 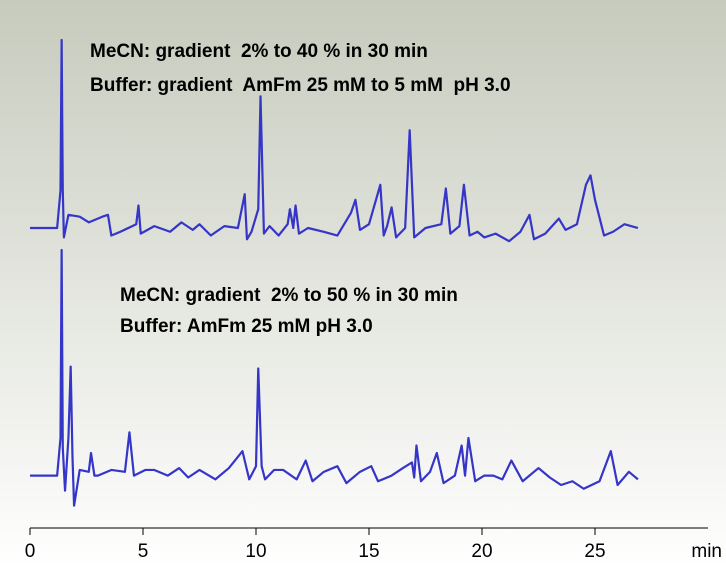 What do you see at coordinates (143, 551) in the screenshot?
I see `x-tick-label: 5` at bounding box center [143, 551].